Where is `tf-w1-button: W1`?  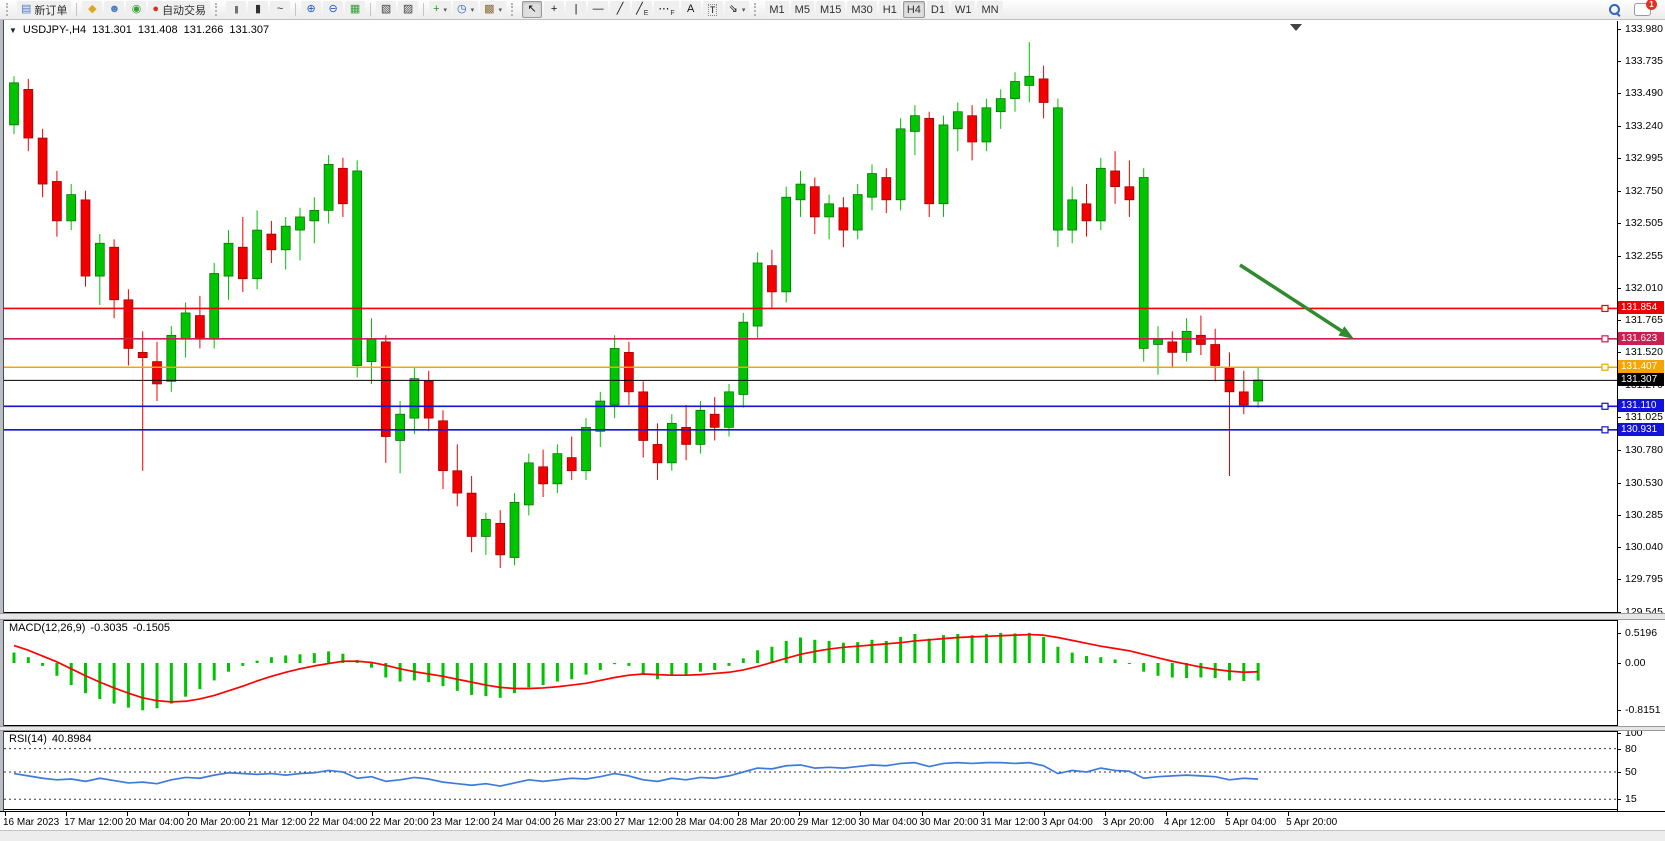 tf-w1-button: W1 is located at coordinates (963, 9).